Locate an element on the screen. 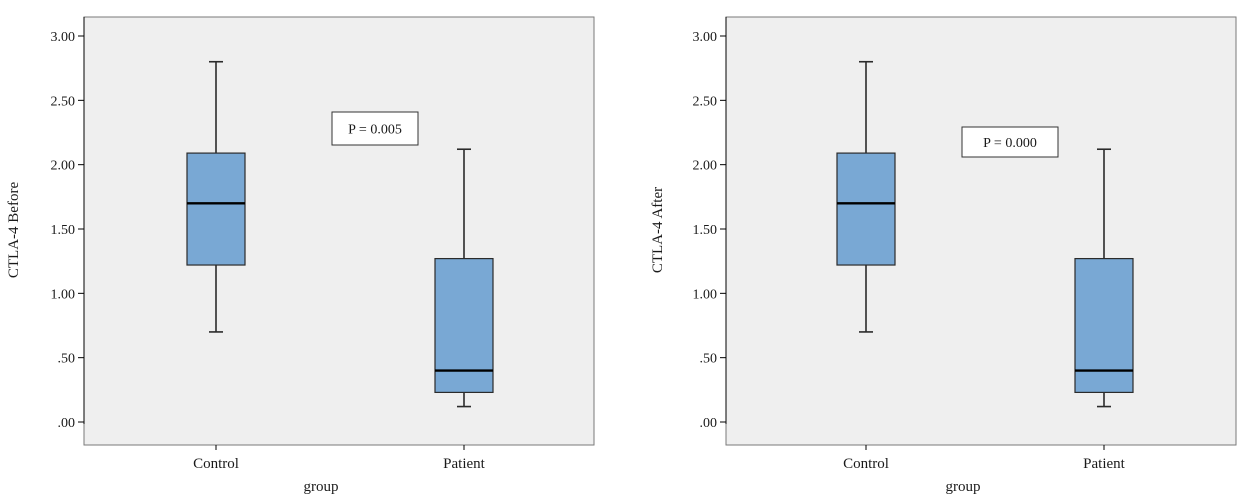 This screenshot has height=494, width=1238. p-value-annotation: P = 0.000 is located at coordinates (1010, 143).